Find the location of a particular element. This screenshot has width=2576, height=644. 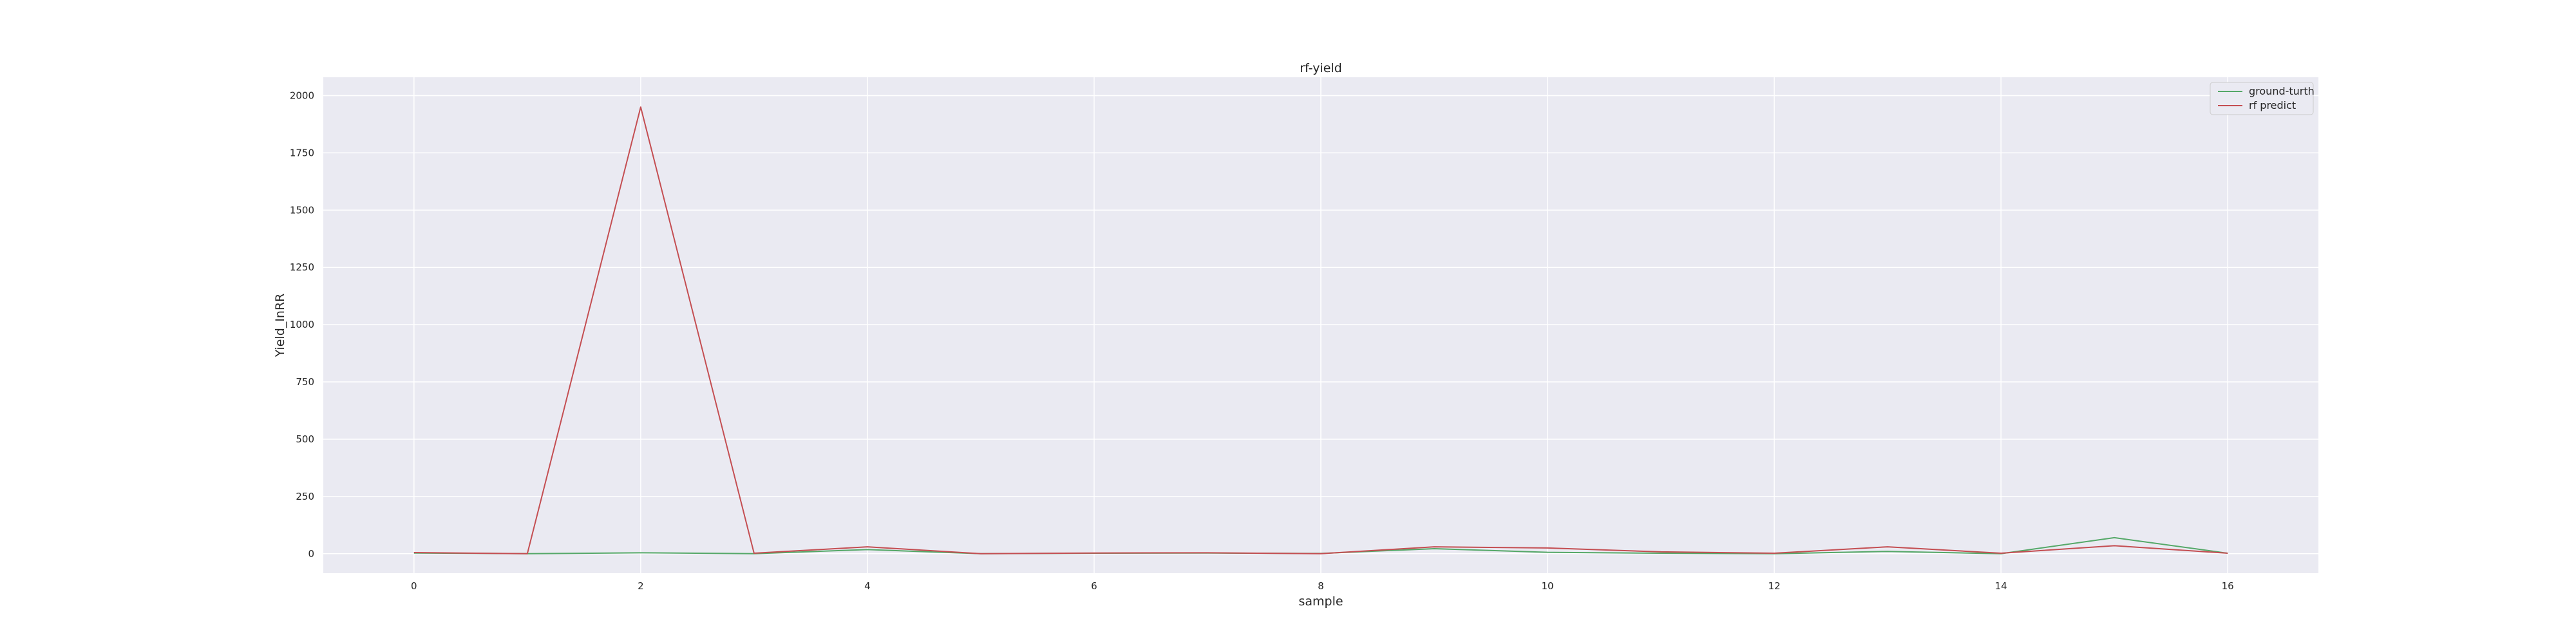

x-tick-label: 12 is located at coordinates (1774, 586).